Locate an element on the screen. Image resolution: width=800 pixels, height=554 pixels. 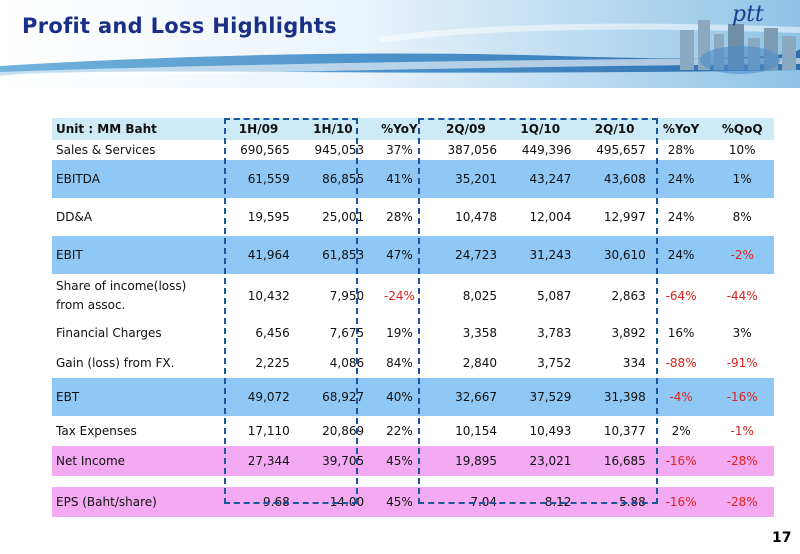
cell-value: 8,025 is located at coordinates (480, 295).